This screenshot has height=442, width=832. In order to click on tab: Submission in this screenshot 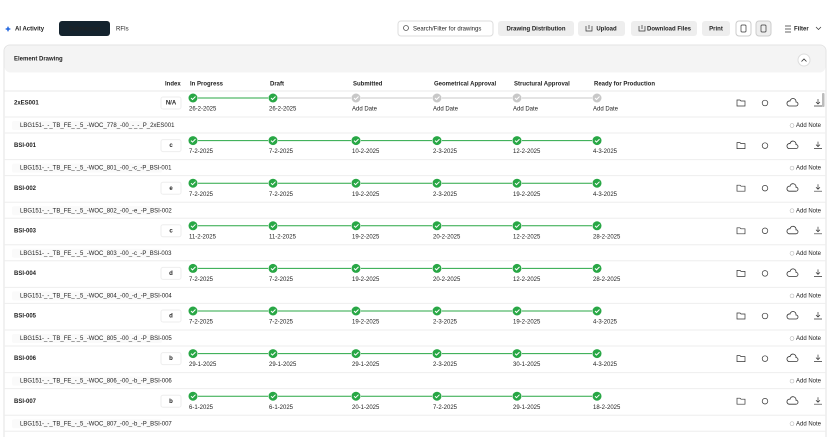, I will do `click(84, 30)`.